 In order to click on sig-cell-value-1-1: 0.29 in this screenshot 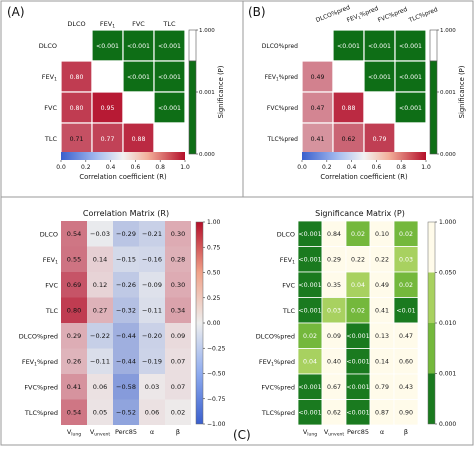, I will do `click(334, 260)`.